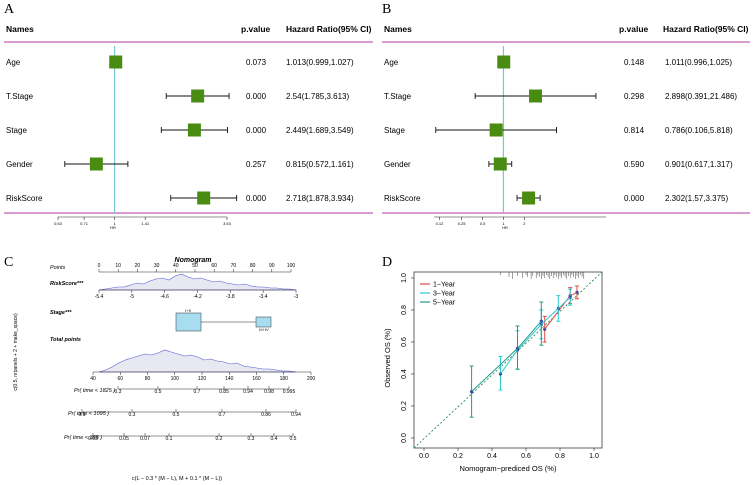 The height and width of the screenshot is (485, 753). I want to click on row-hr-age: 1.011(0.996,1.025), so click(698, 62).